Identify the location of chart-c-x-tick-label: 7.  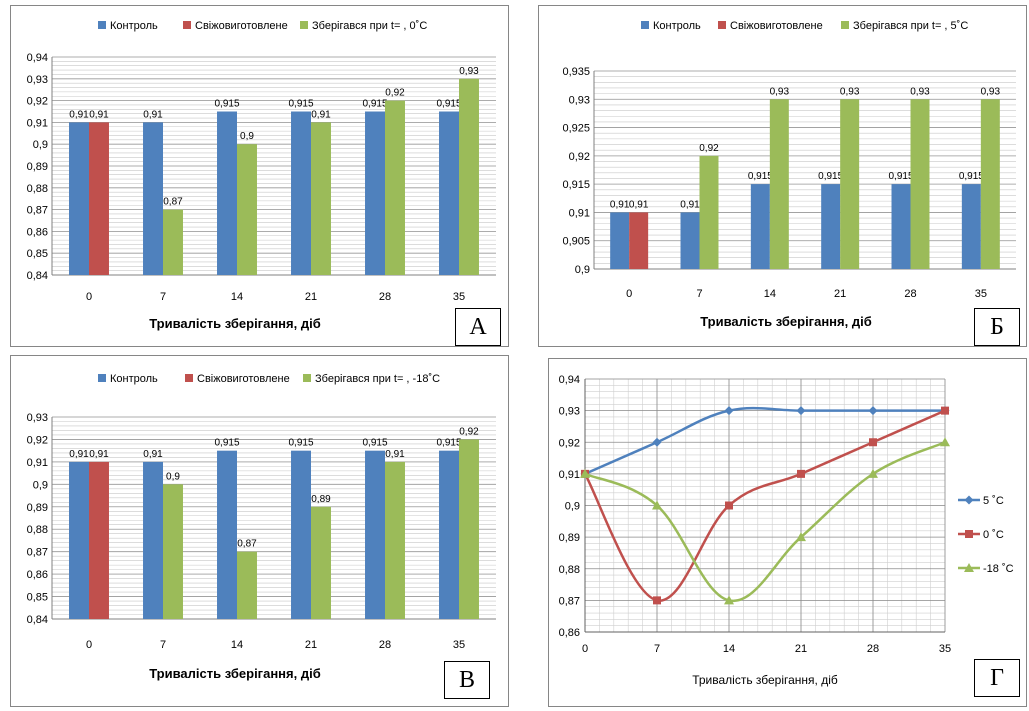
(163, 645).